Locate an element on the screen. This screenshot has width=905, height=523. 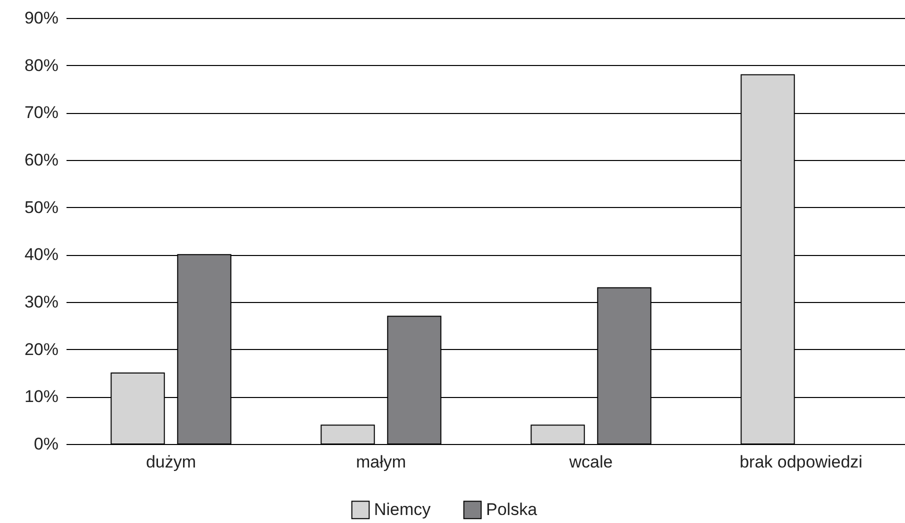
y-tick-label: 10% is located at coordinates (41, 396).